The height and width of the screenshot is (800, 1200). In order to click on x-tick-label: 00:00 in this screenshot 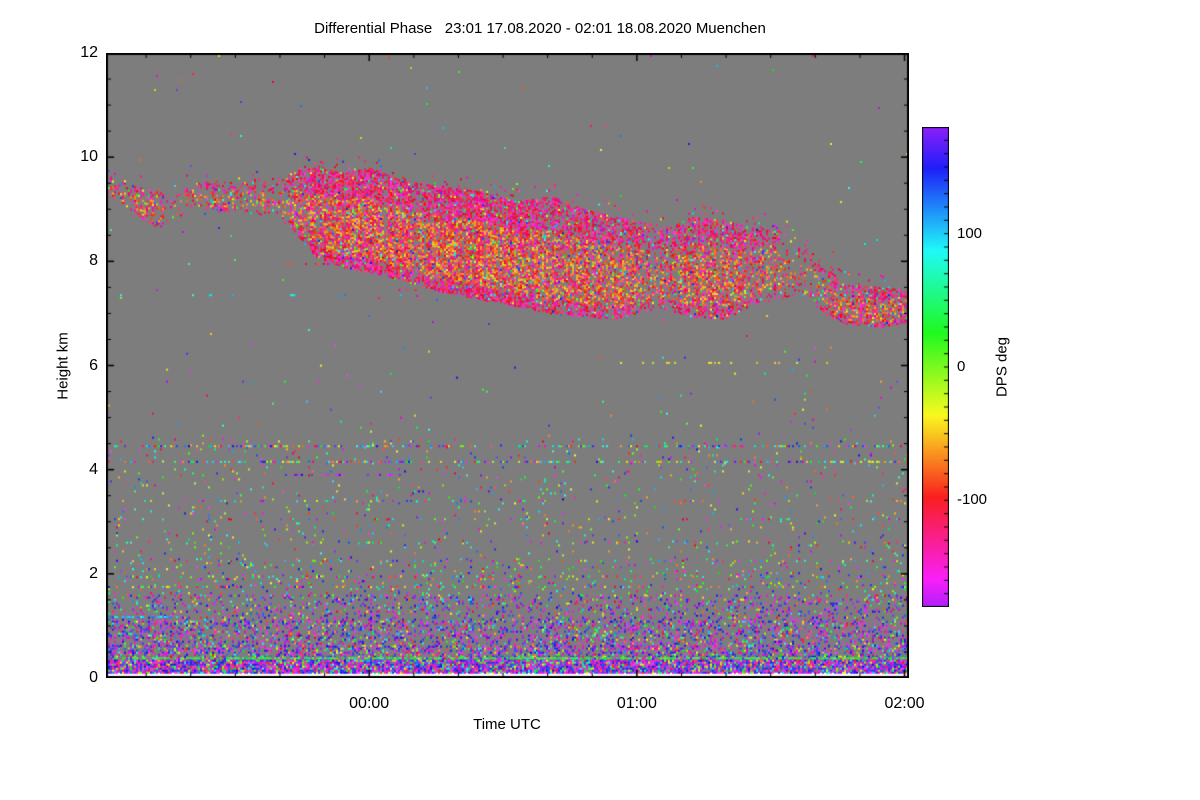, I will do `click(369, 703)`.